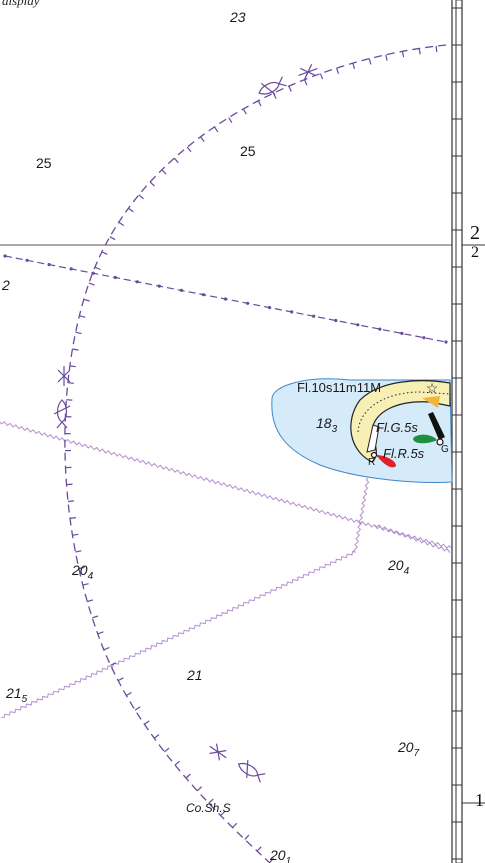 This screenshot has width=485, height=863. What do you see at coordinates (431, 402) in the screenshot?
I see `light-sector-yellow` at bounding box center [431, 402].